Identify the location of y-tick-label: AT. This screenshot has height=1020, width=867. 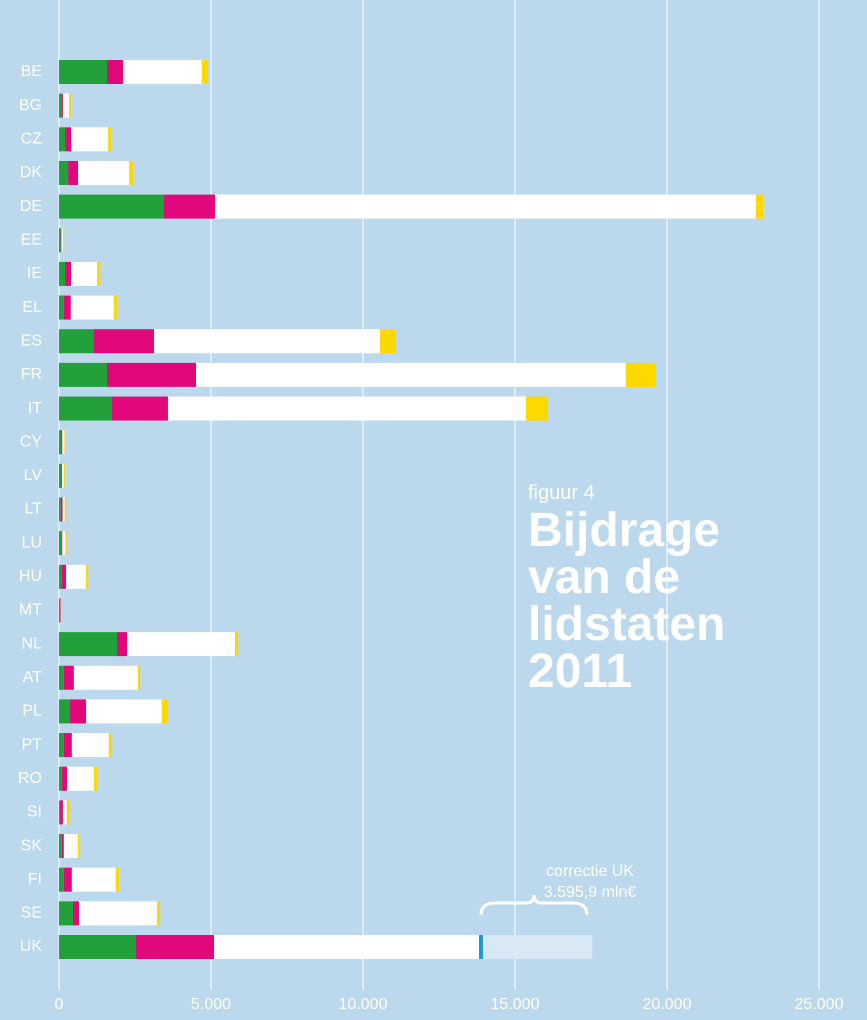
(32, 677).